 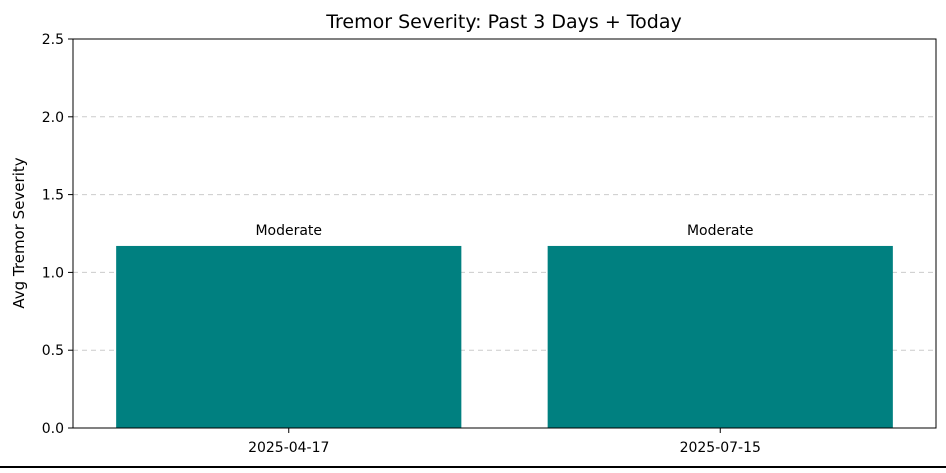 I want to click on y-tick-label: 1.0, so click(x=53, y=273).